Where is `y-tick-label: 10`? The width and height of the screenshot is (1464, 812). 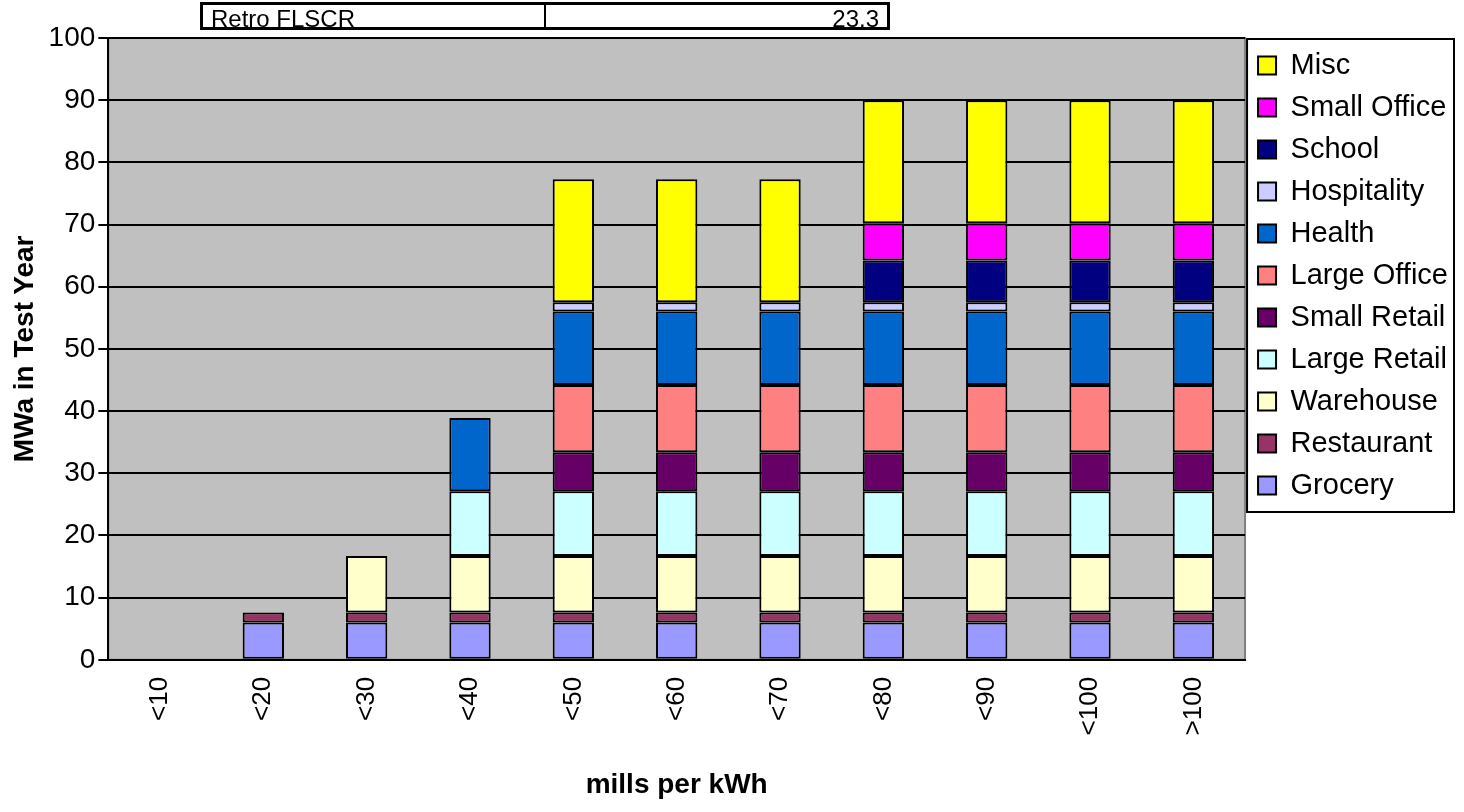
y-tick-label: 10 is located at coordinates (80, 596).